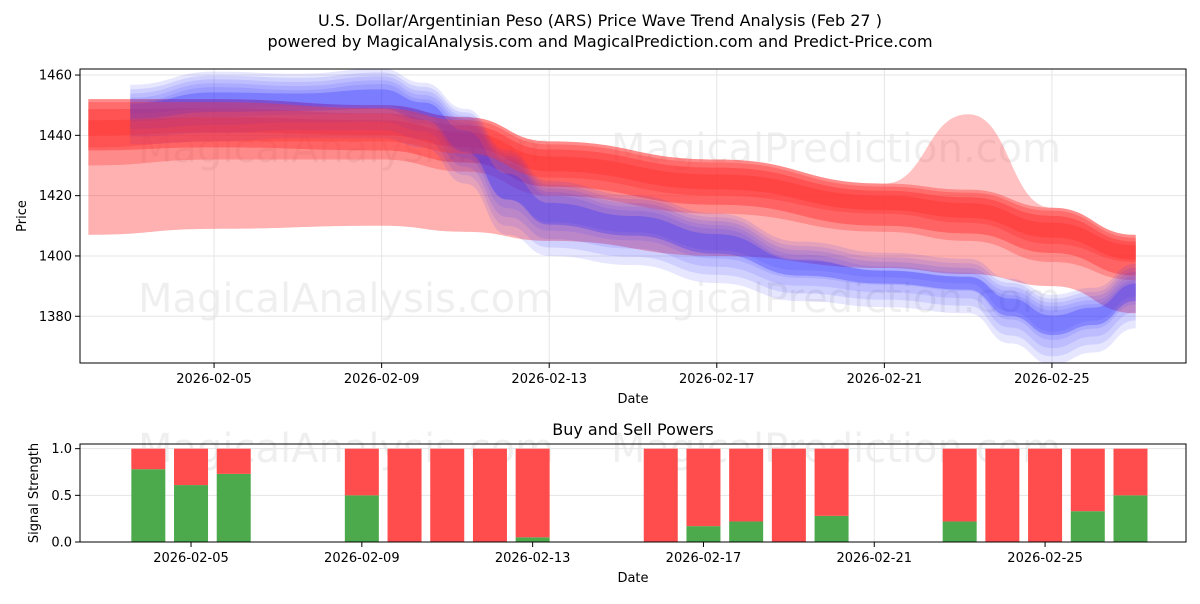 Image resolution: width=1200 pixels, height=604 pixels. What do you see at coordinates (632, 399) in the screenshot?
I see `price-x-label: Date` at bounding box center [632, 399].